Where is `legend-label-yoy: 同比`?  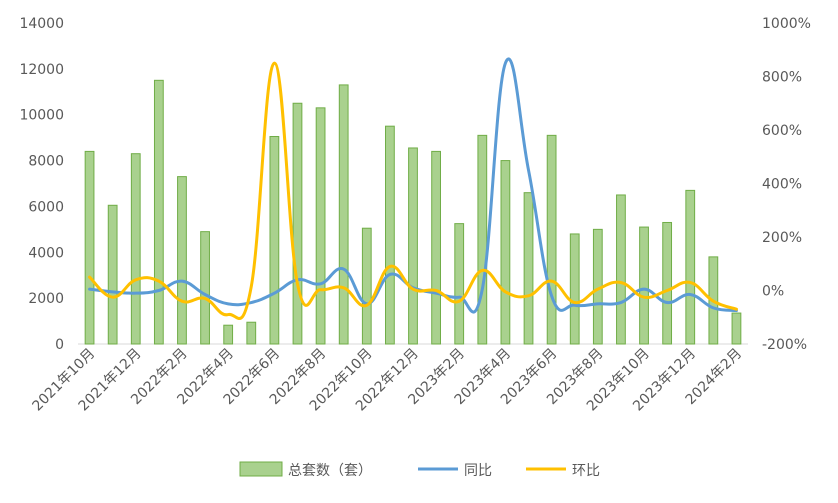
legend-label-yoy: 同比 is located at coordinates (478, 471).